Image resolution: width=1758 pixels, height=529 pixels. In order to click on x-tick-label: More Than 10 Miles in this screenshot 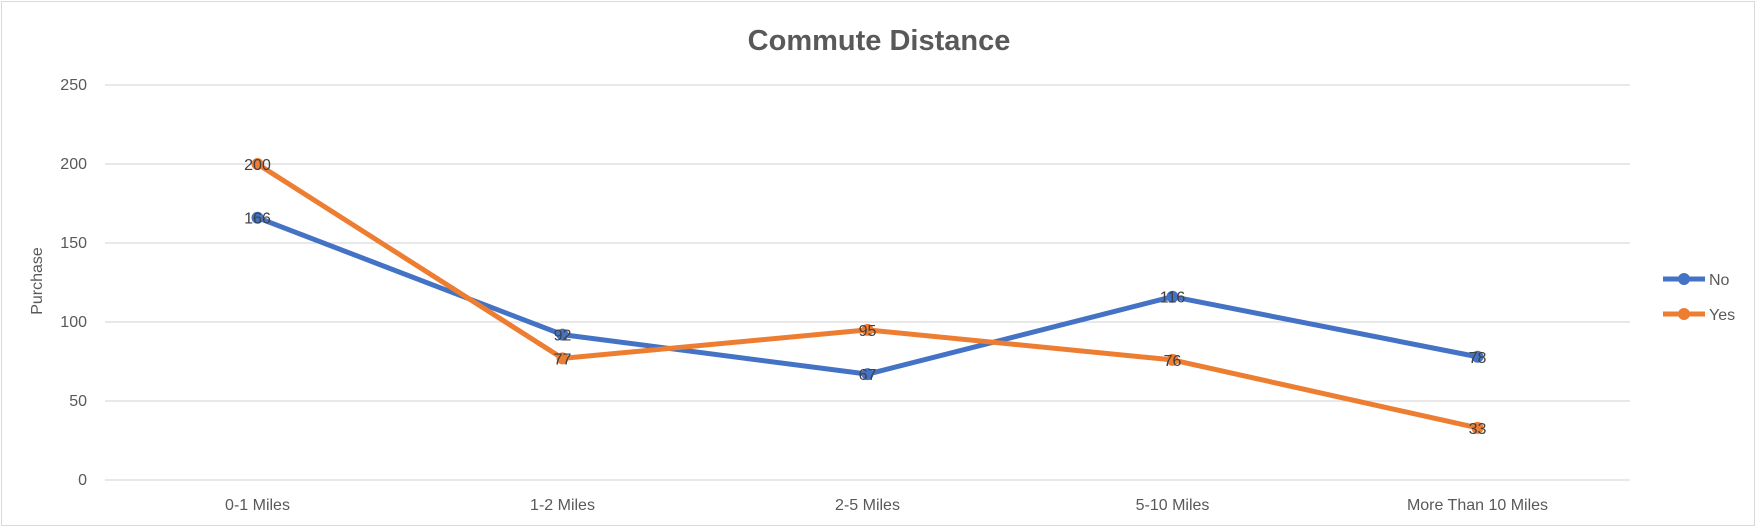, I will do `click(1477, 505)`.